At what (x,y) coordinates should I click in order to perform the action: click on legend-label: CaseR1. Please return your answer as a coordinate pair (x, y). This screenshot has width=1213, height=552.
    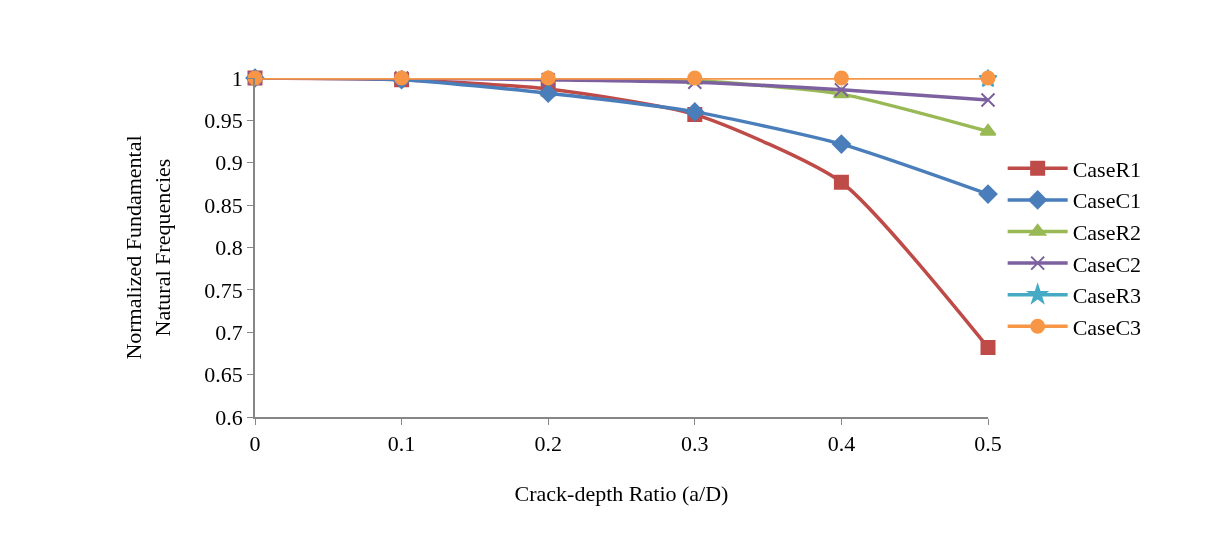
    Looking at the image, I should click on (1107, 169).